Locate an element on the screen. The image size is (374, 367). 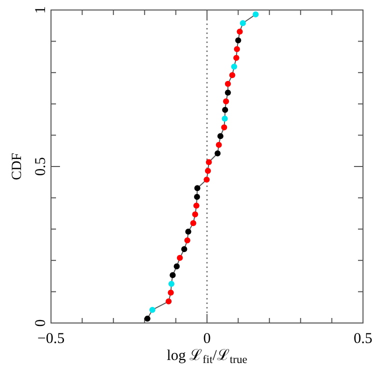
y-axis-title: CDF is located at coordinates (17, 166).